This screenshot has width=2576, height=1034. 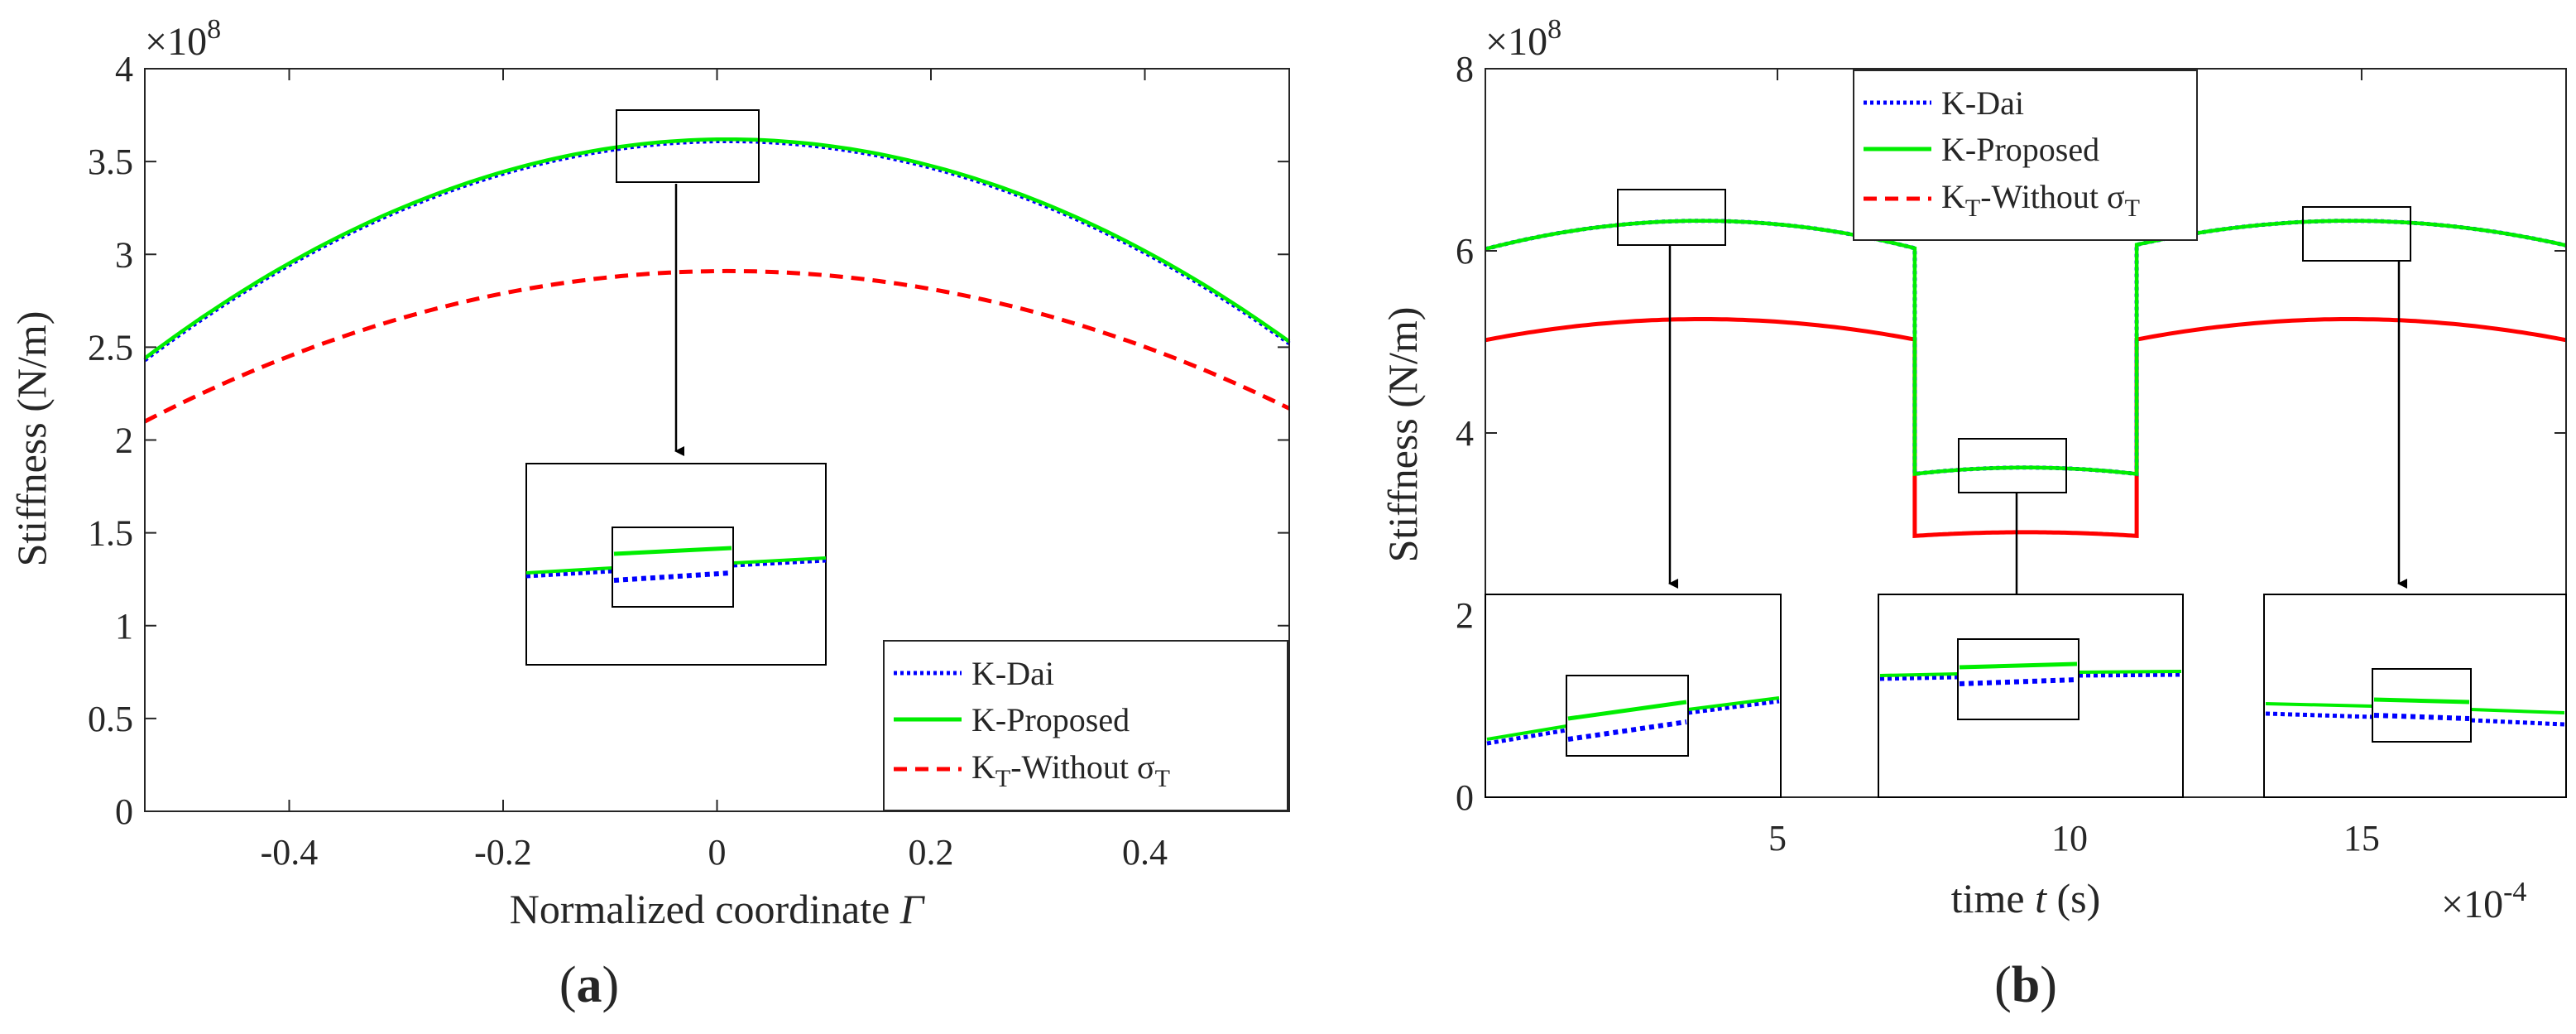 I want to click on panel-b-legend: K-Dai K-Proposed KT-Without σT, so click(x=2026, y=155).